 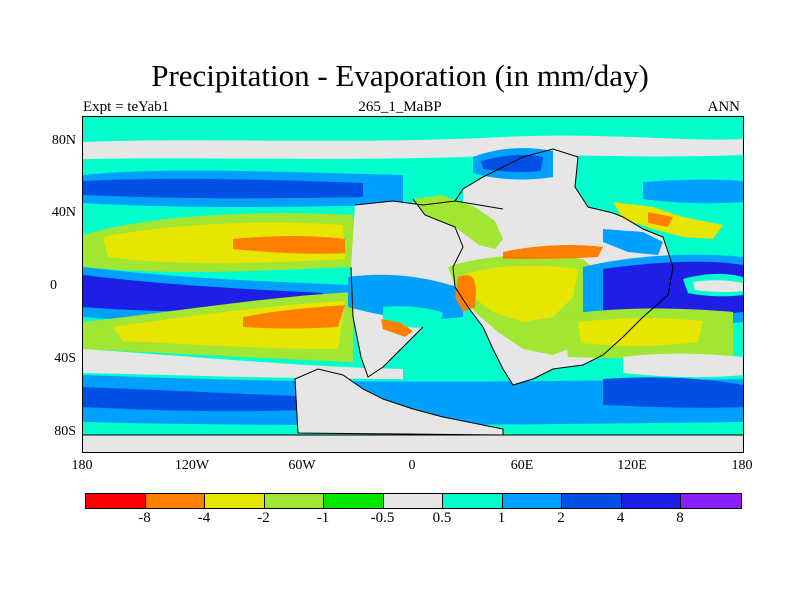 I want to click on colorbar-label: 1, so click(x=501, y=518).